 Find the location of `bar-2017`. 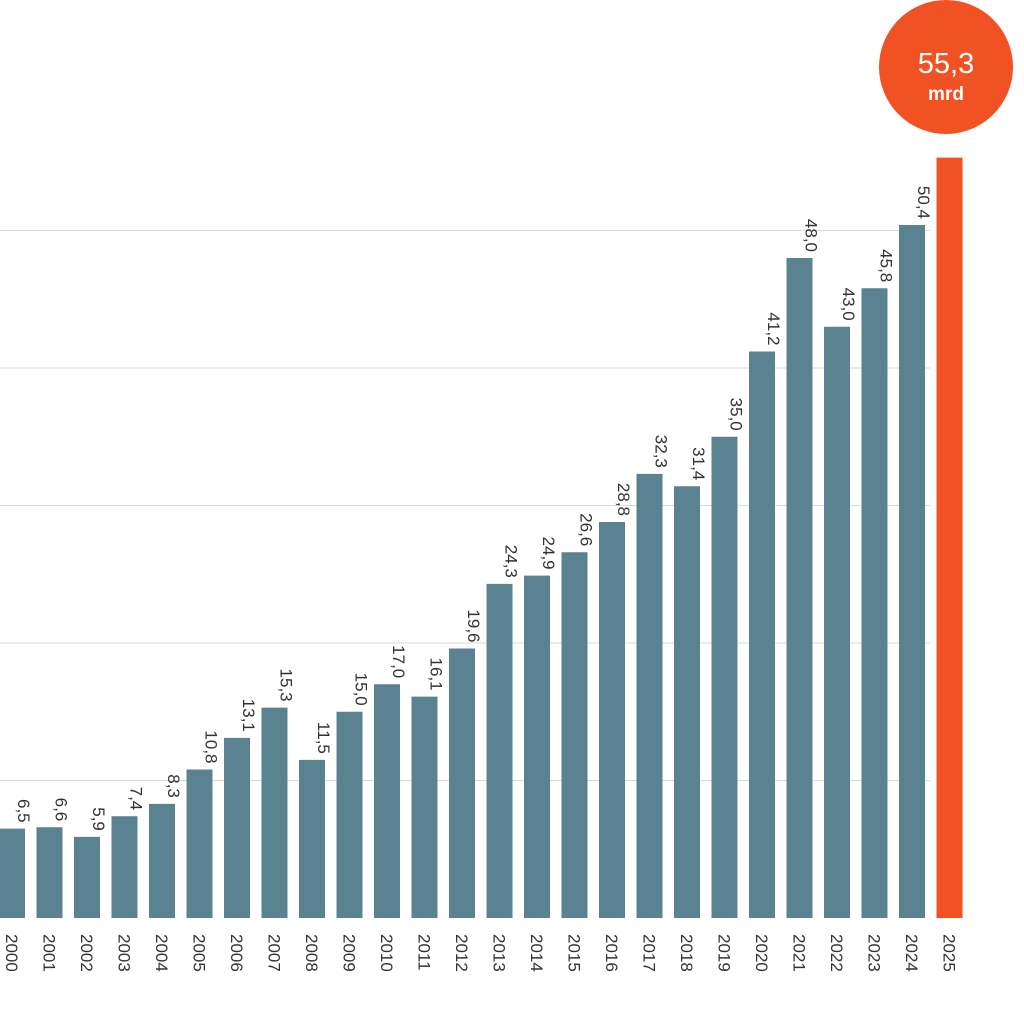

bar-2017 is located at coordinates (649, 695).